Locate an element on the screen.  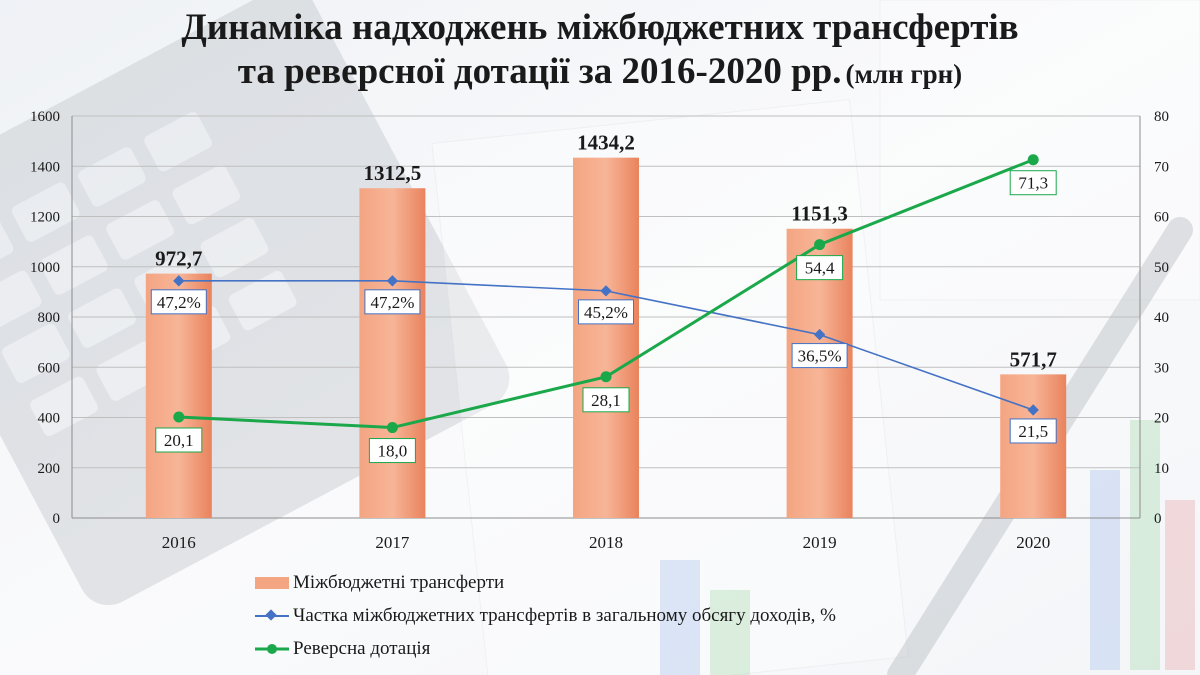
reverse-data-label: 28,1 is located at coordinates (606, 400).